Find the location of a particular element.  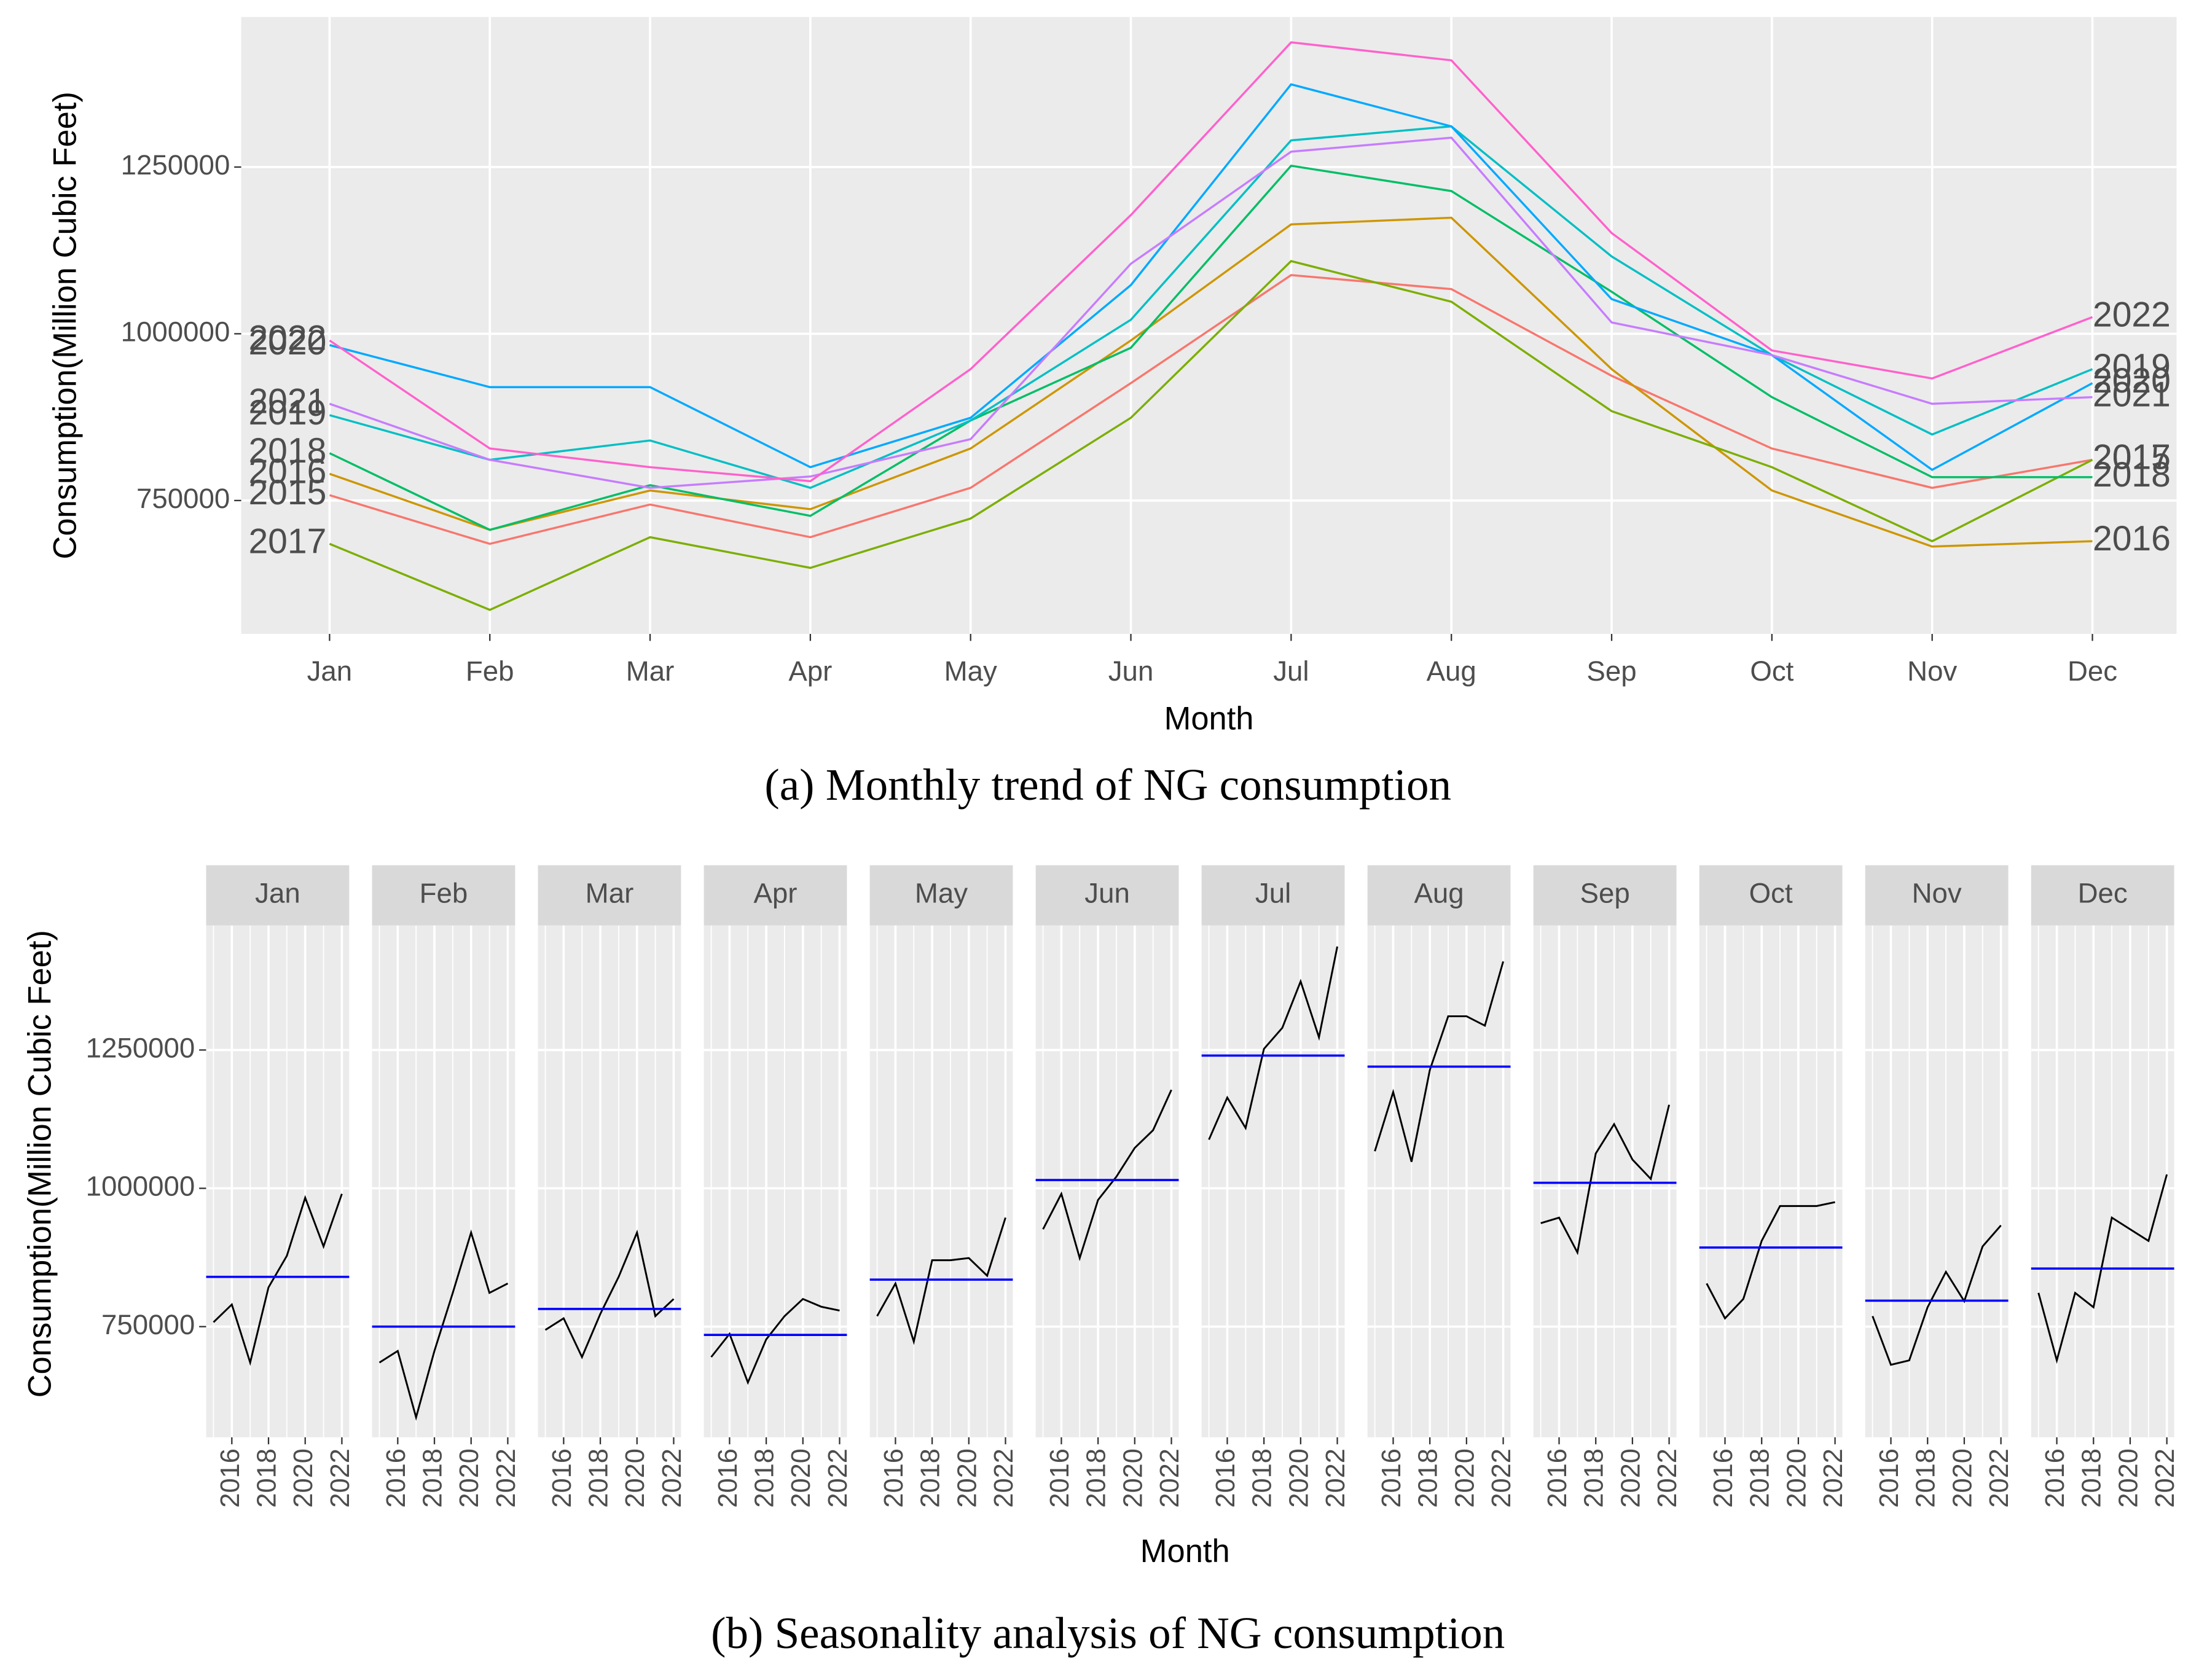

facet-label: Jun is located at coordinates (1107, 893).